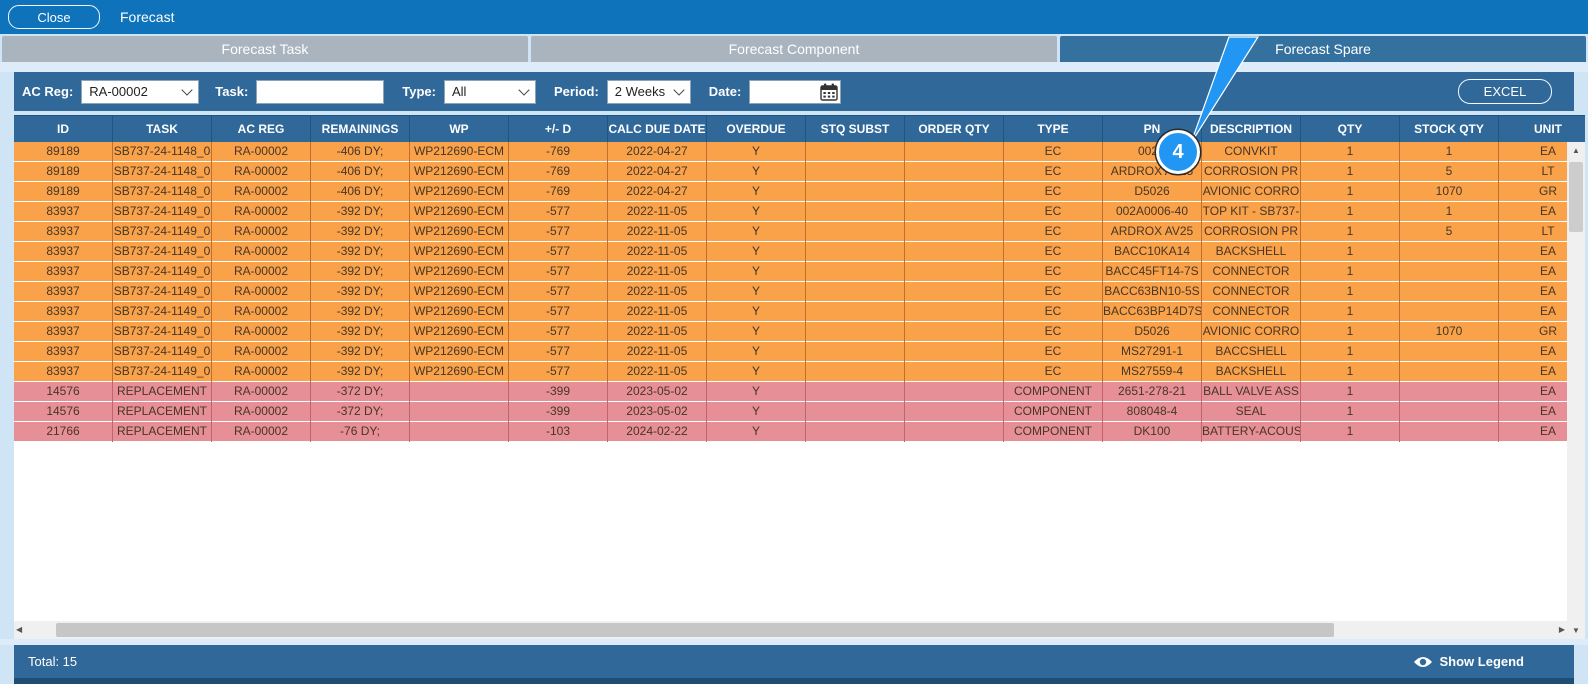 The width and height of the screenshot is (1588, 687). I want to click on period-select: 2 Weeks, so click(648, 91).